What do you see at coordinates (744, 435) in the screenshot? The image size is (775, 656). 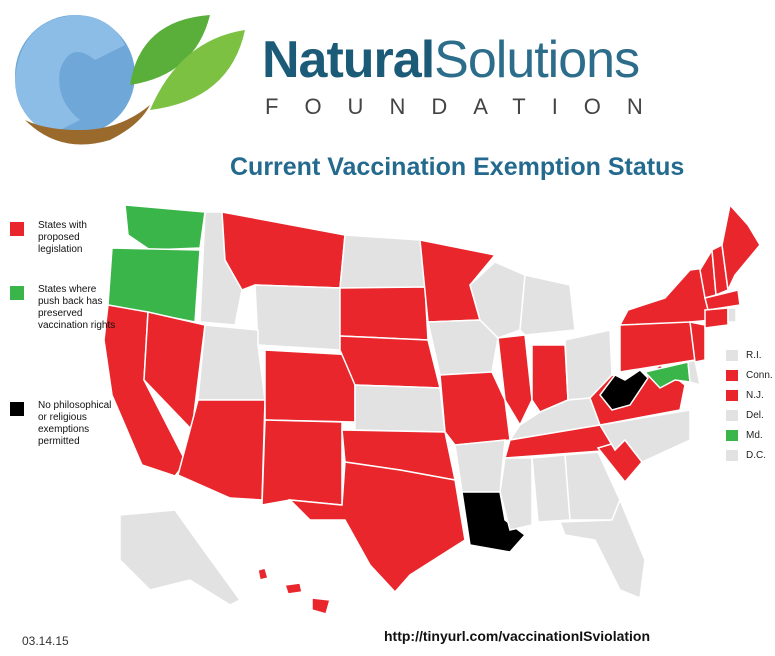 I see `small-state: Md.` at bounding box center [744, 435].